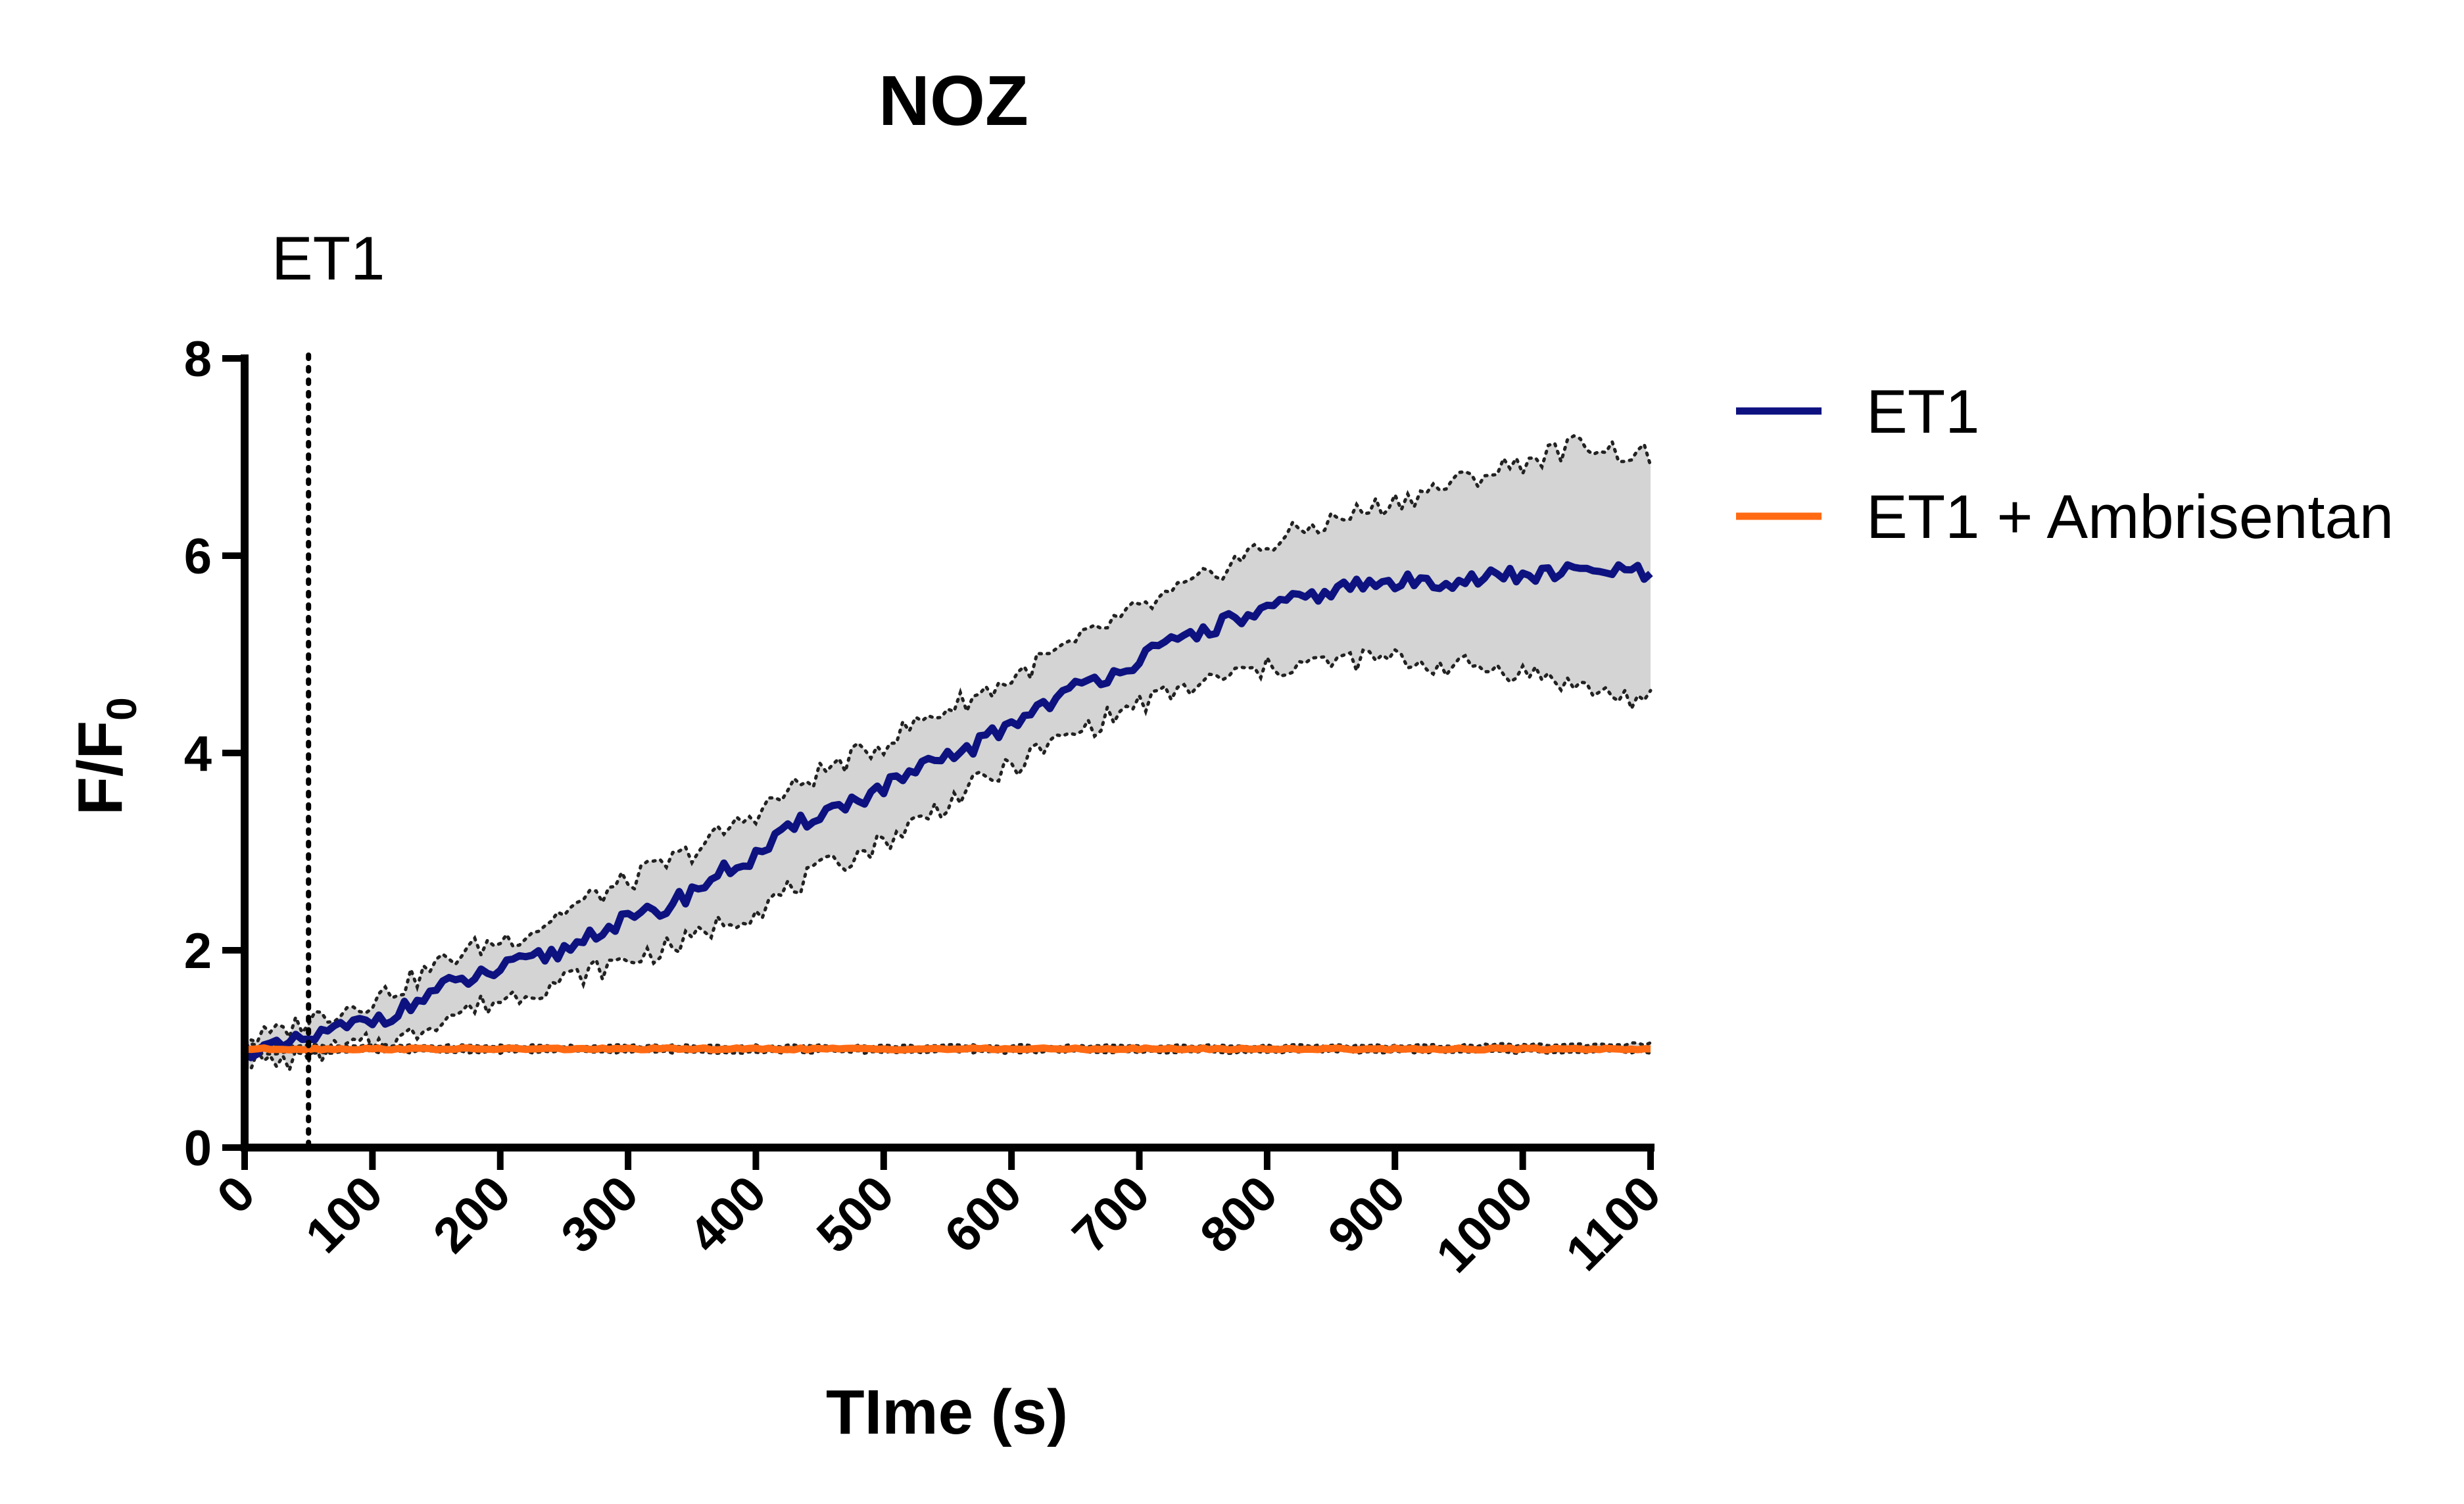 The image size is (2464, 1504). Describe the element at coordinates (947, 1412) in the screenshot. I see `x-axis-title: TIme (s)` at that location.